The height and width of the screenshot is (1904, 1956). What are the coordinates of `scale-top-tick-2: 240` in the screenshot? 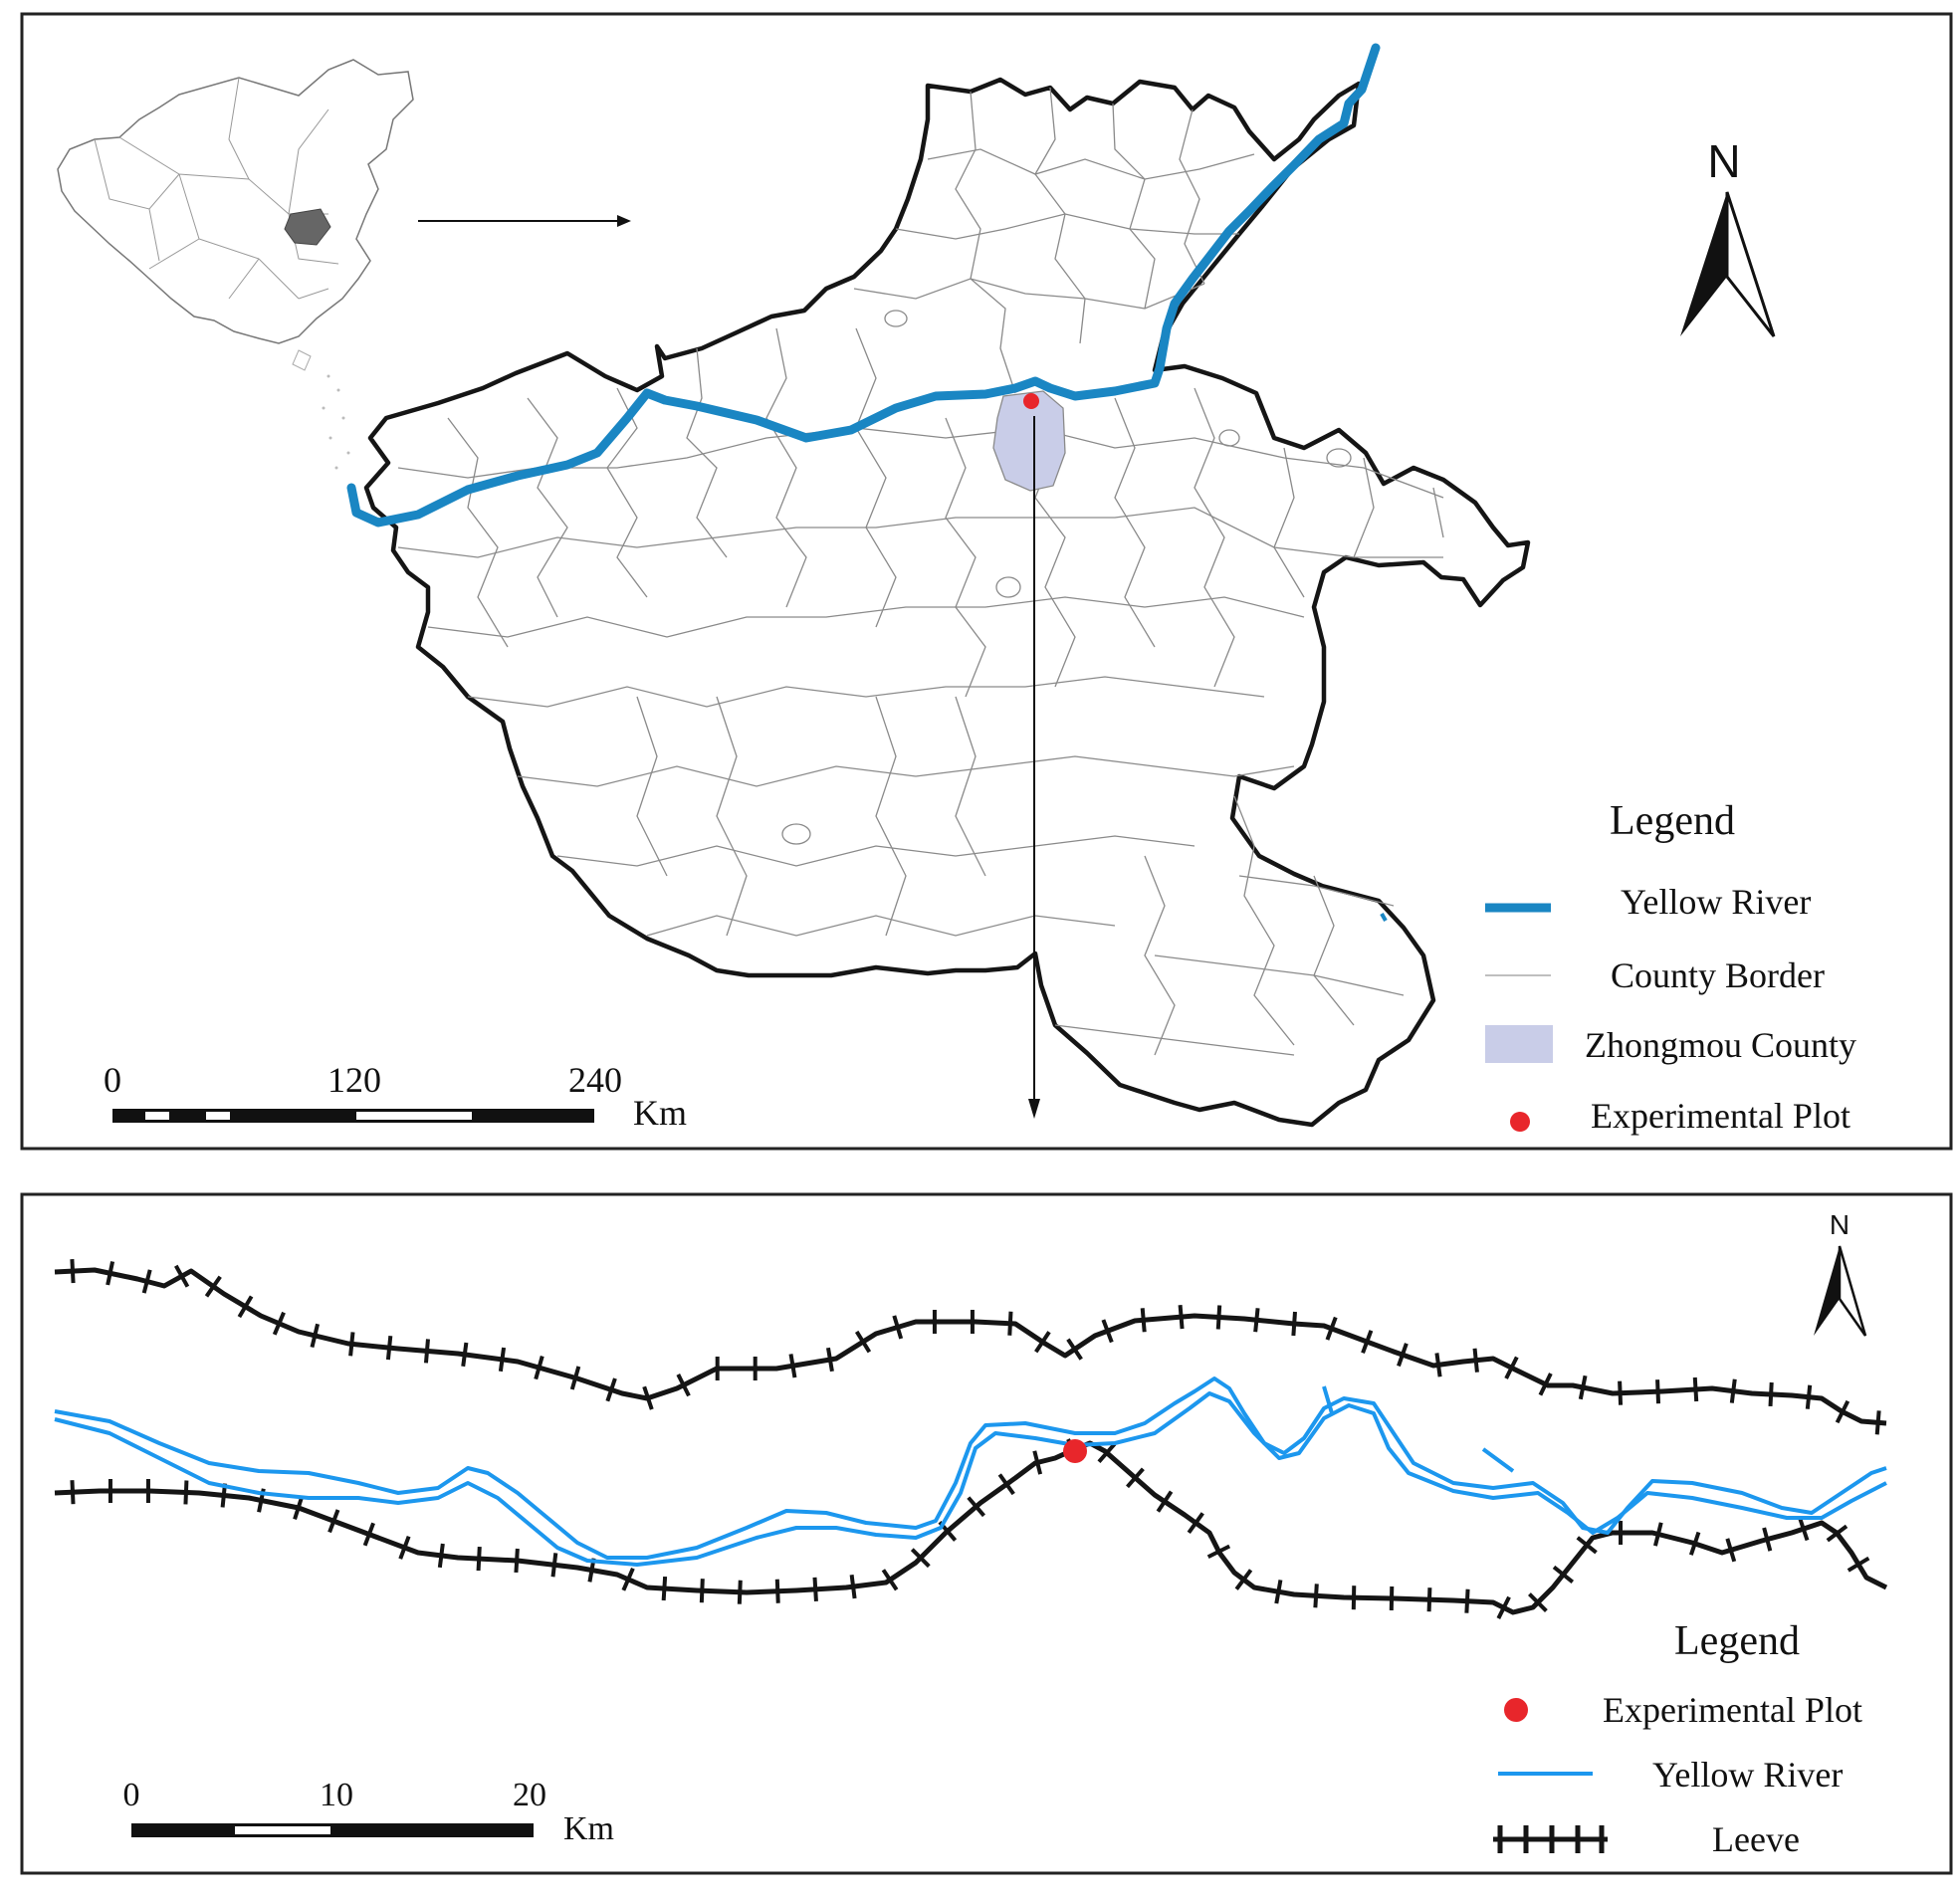 It's located at (595, 1080).